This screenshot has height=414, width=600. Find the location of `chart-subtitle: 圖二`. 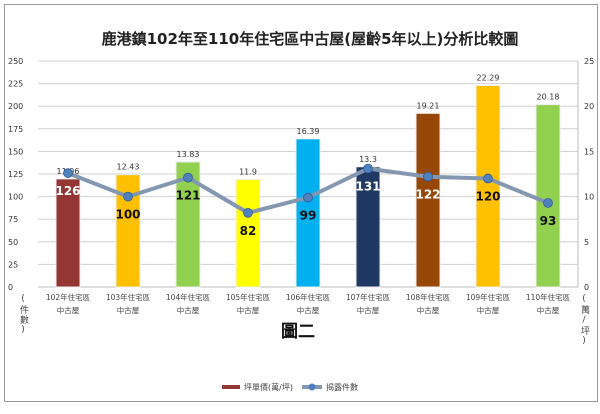

chart-subtitle: 圖二 is located at coordinates (298, 332).